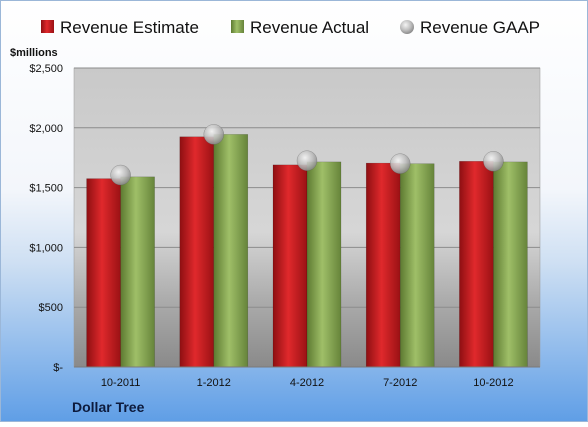 Image resolution: width=588 pixels, height=427 pixels. I want to click on y-tick-labels: $- $500 $1,000 $1,500 $2,000 $2,500, so click(46, 218).